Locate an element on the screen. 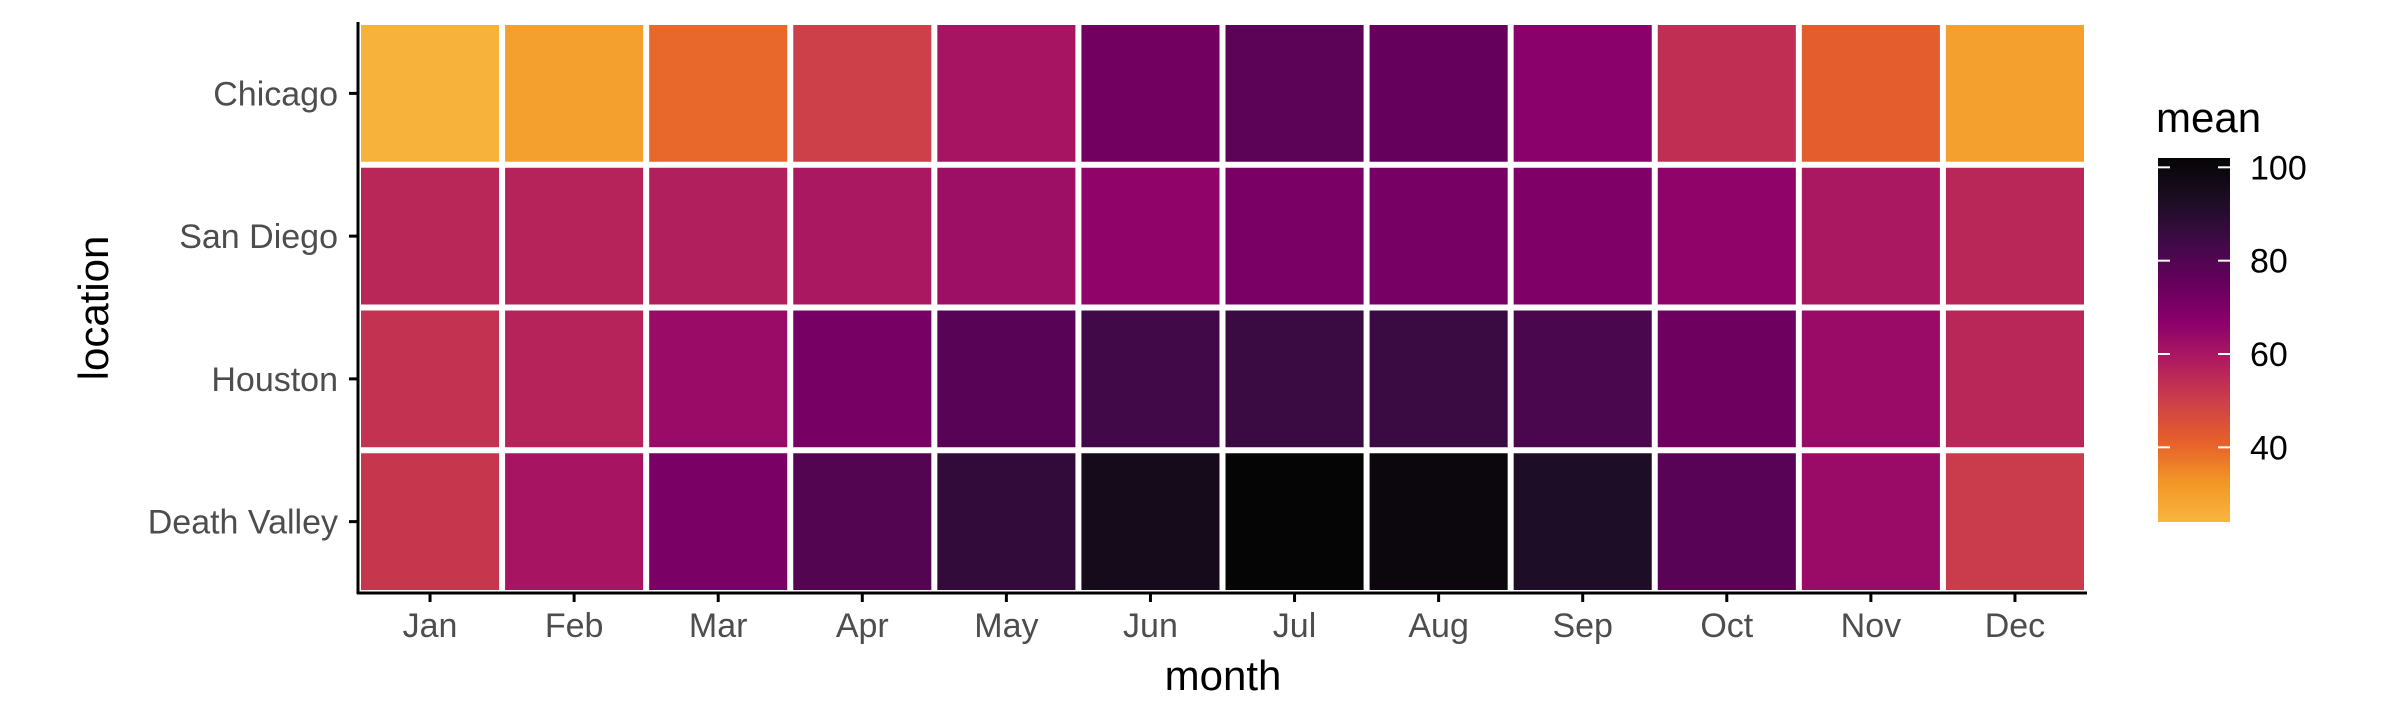 The width and height of the screenshot is (2400, 720). x-tick-label: Jul is located at coordinates (1294, 626).